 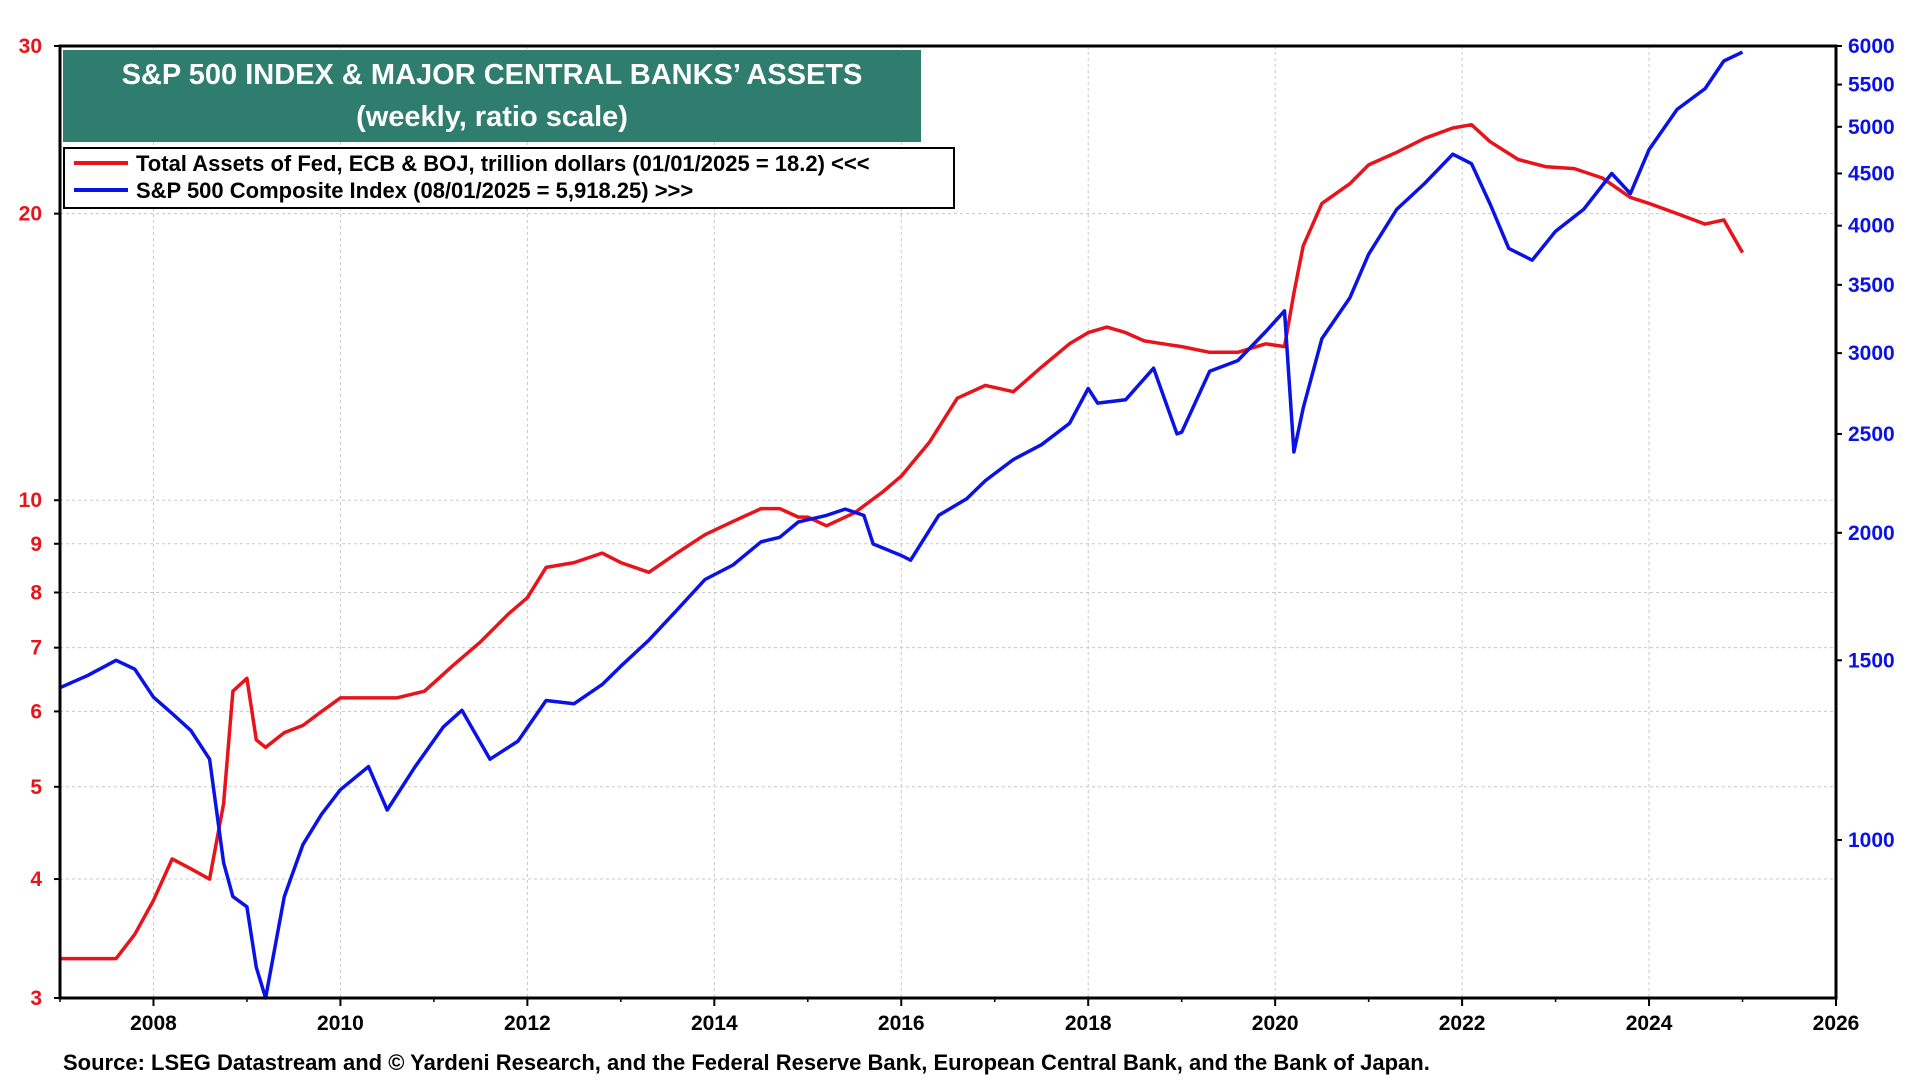 I want to click on left-axis-ticks: 3 4 5 6 7 8 9 10 20 30, so click(x=39, y=522).